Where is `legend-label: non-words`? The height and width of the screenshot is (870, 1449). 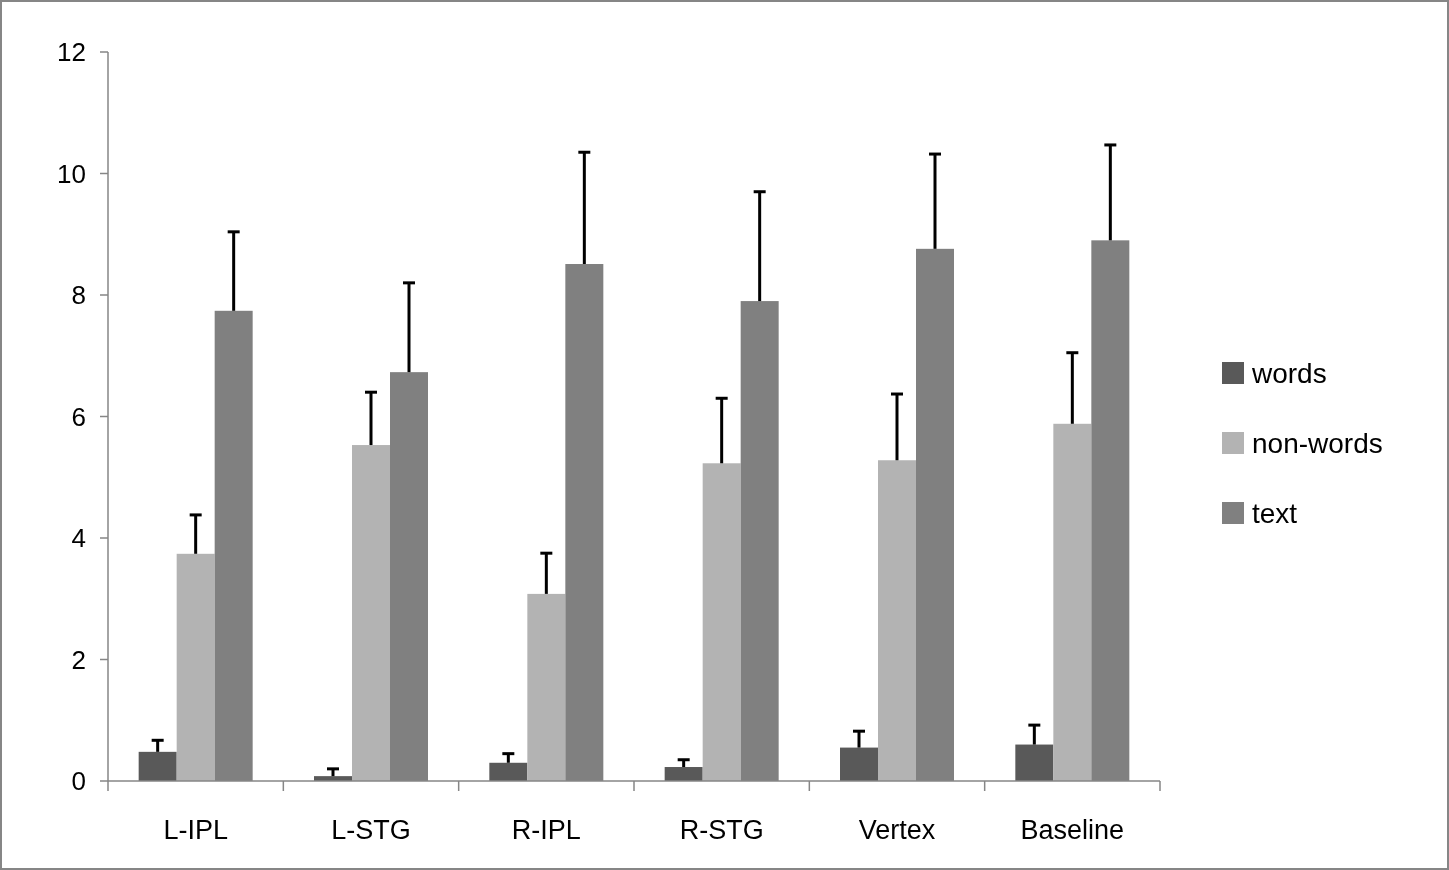
legend-label: non-words is located at coordinates (1317, 443).